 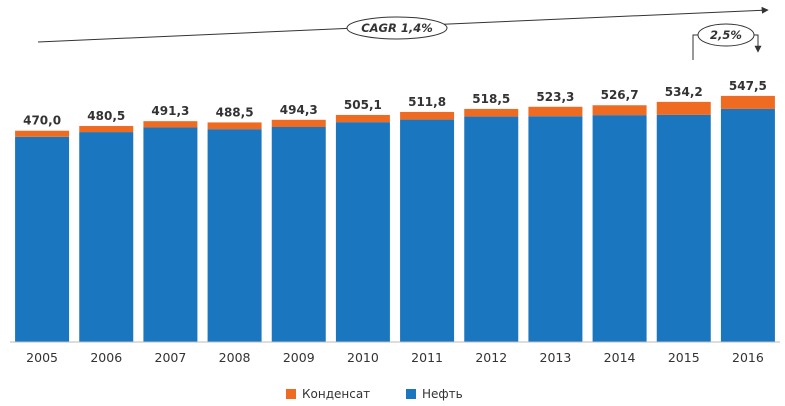 What do you see at coordinates (747, 102) in the screenshot?
I see `bar-condensate-2016` at bounding box center [747, 102].